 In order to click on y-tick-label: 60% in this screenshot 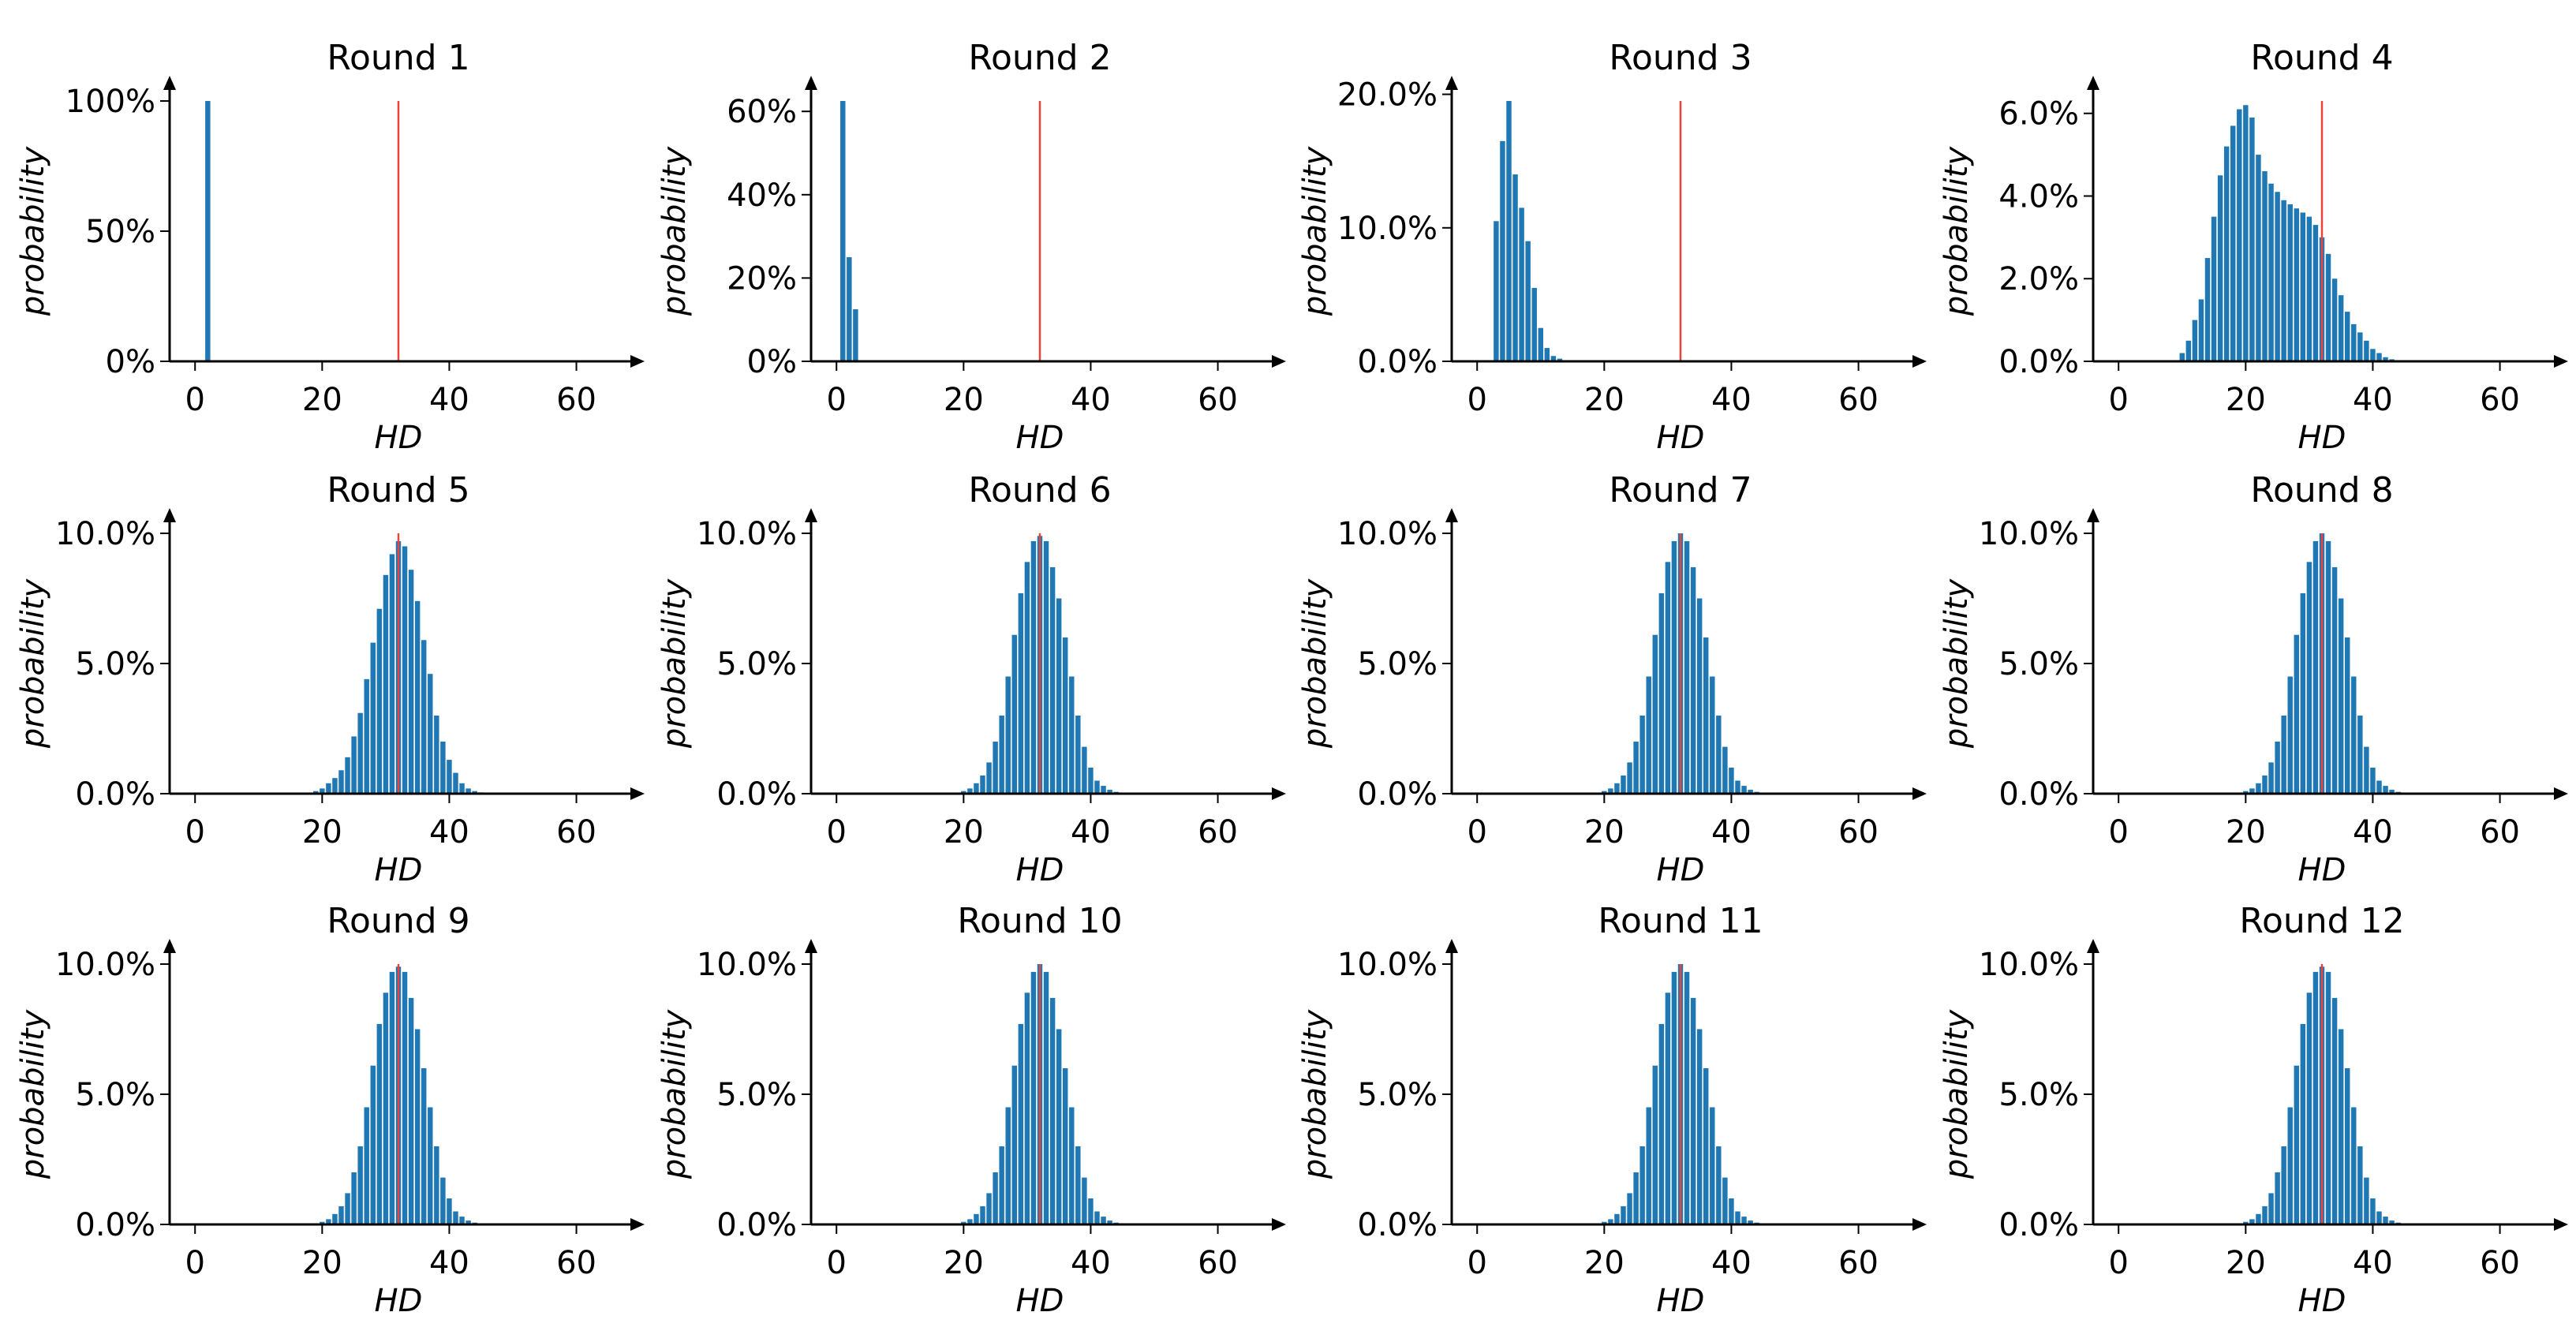, I will do `click(762, 112)`.